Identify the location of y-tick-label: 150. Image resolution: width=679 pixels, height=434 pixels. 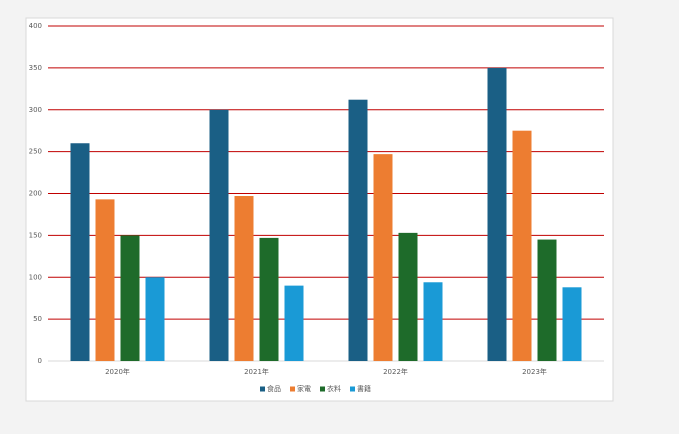
(35, 235).